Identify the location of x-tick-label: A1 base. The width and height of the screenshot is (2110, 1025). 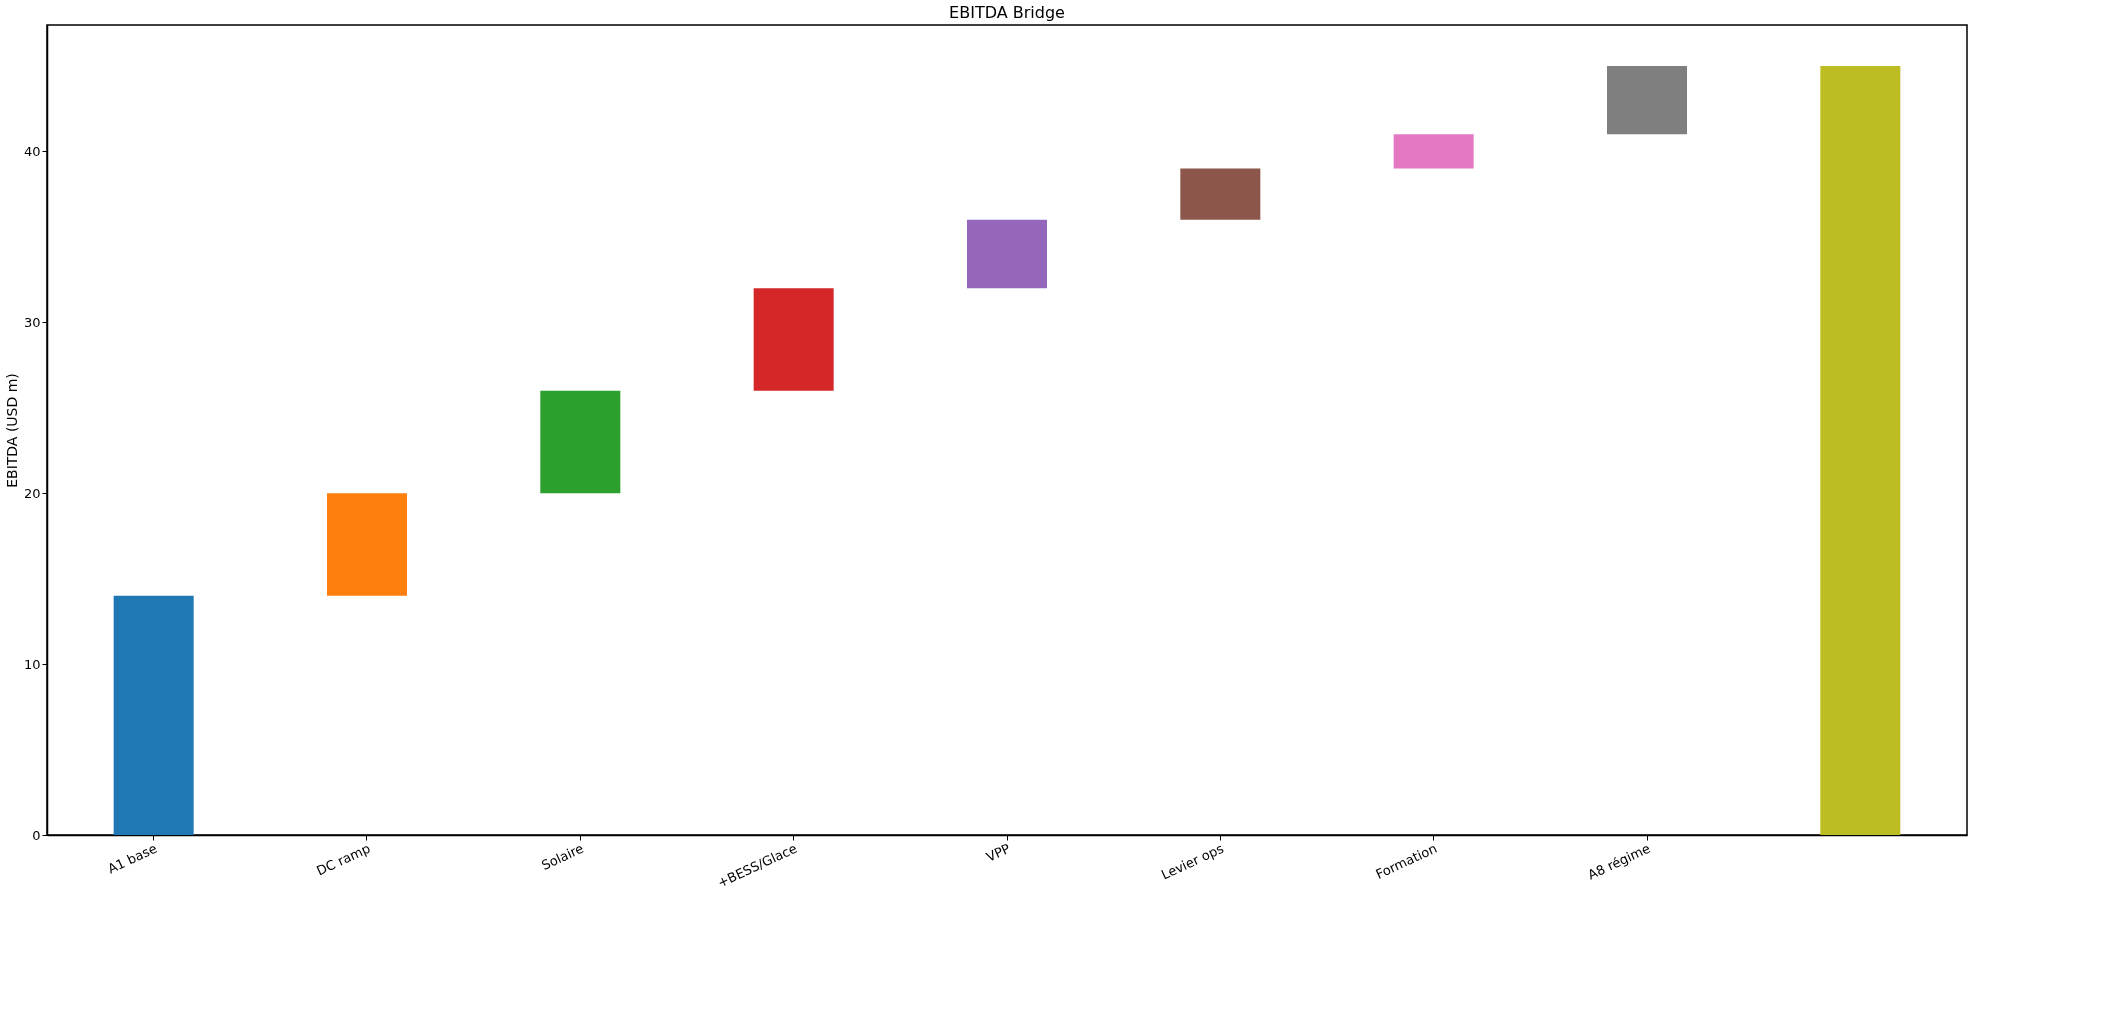
(132, 858).